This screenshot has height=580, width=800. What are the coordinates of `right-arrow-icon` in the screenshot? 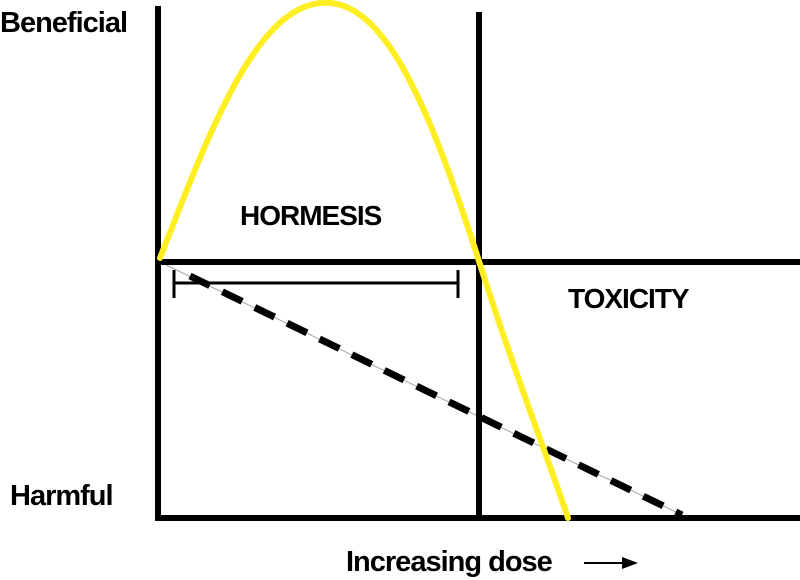 It's located at (611, 563).